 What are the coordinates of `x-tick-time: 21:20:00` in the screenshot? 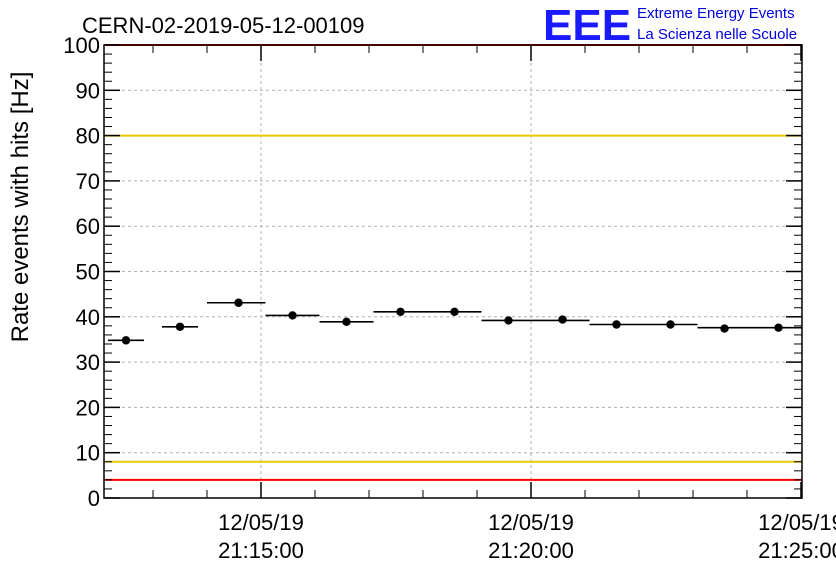 It's located at (531, 550).